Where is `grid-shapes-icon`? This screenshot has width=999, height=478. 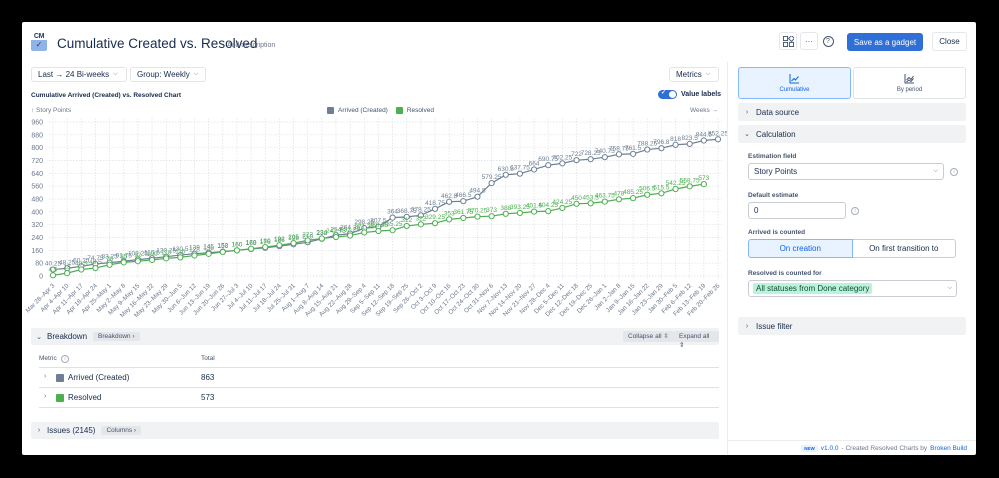 grid-shapes-icon is located at coordinates (788, 41).